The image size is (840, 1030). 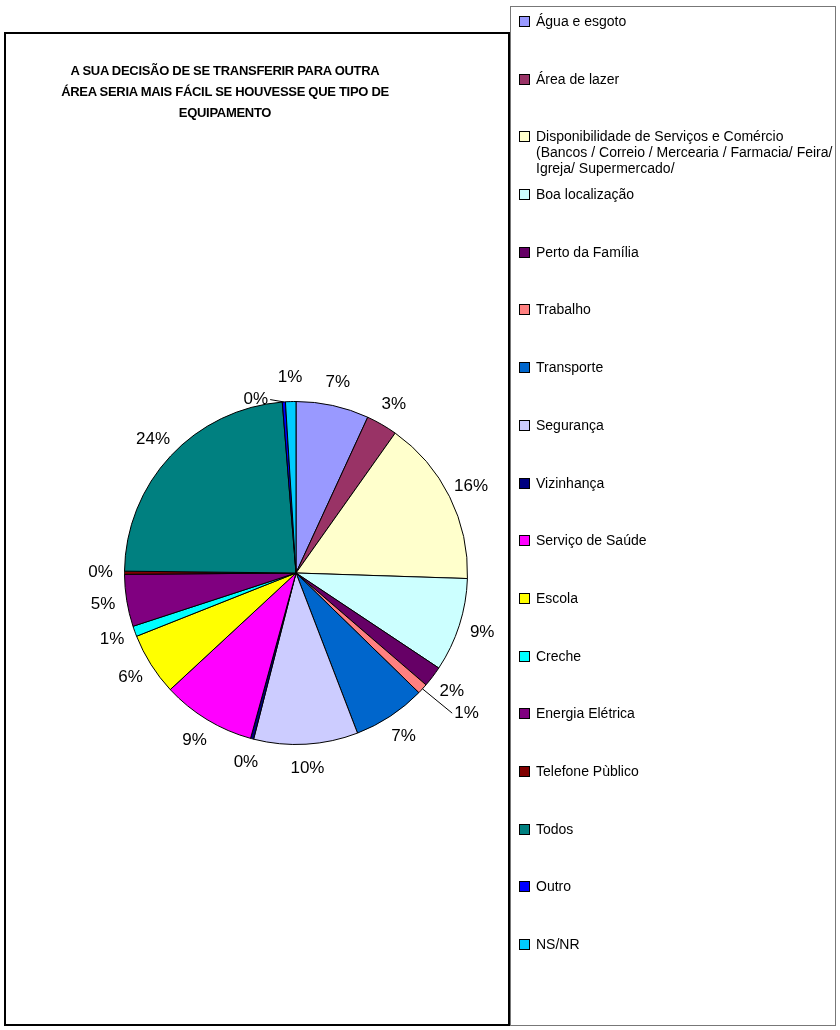 What do you see at coordinates (394, 403) in the screenshot?
I see `data-label: 3%` at bounding box center [394, 403].